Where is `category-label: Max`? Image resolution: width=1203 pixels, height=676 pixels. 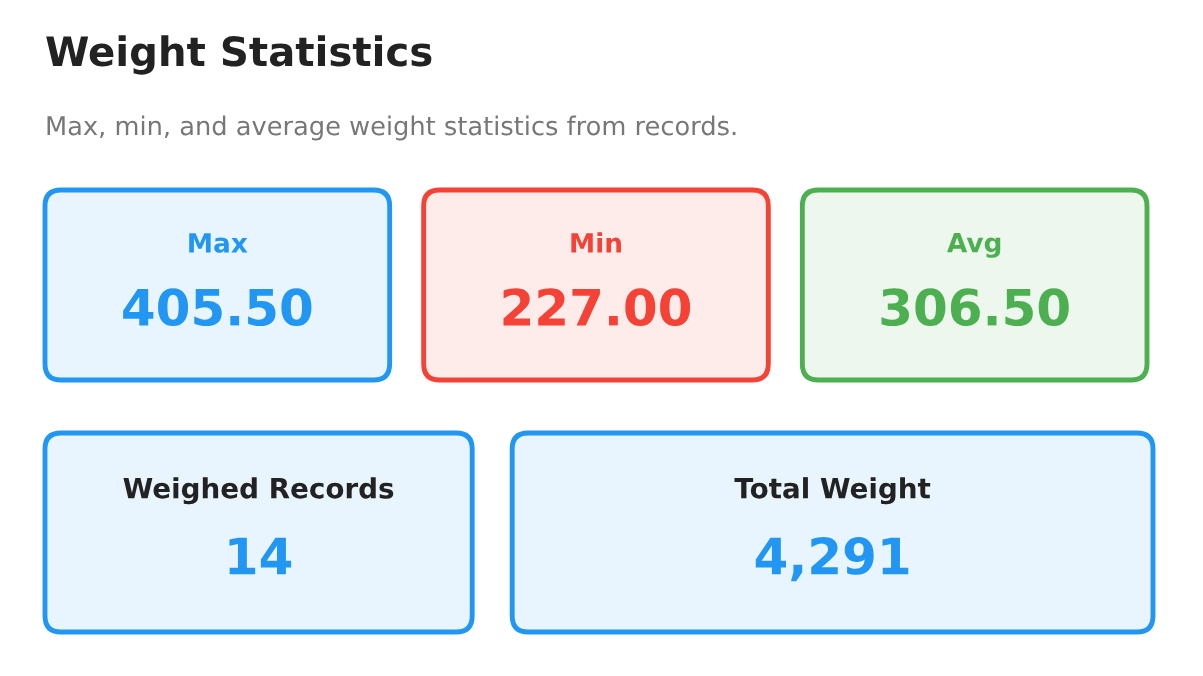 category-label: Max is located at coordinates (218, 243).